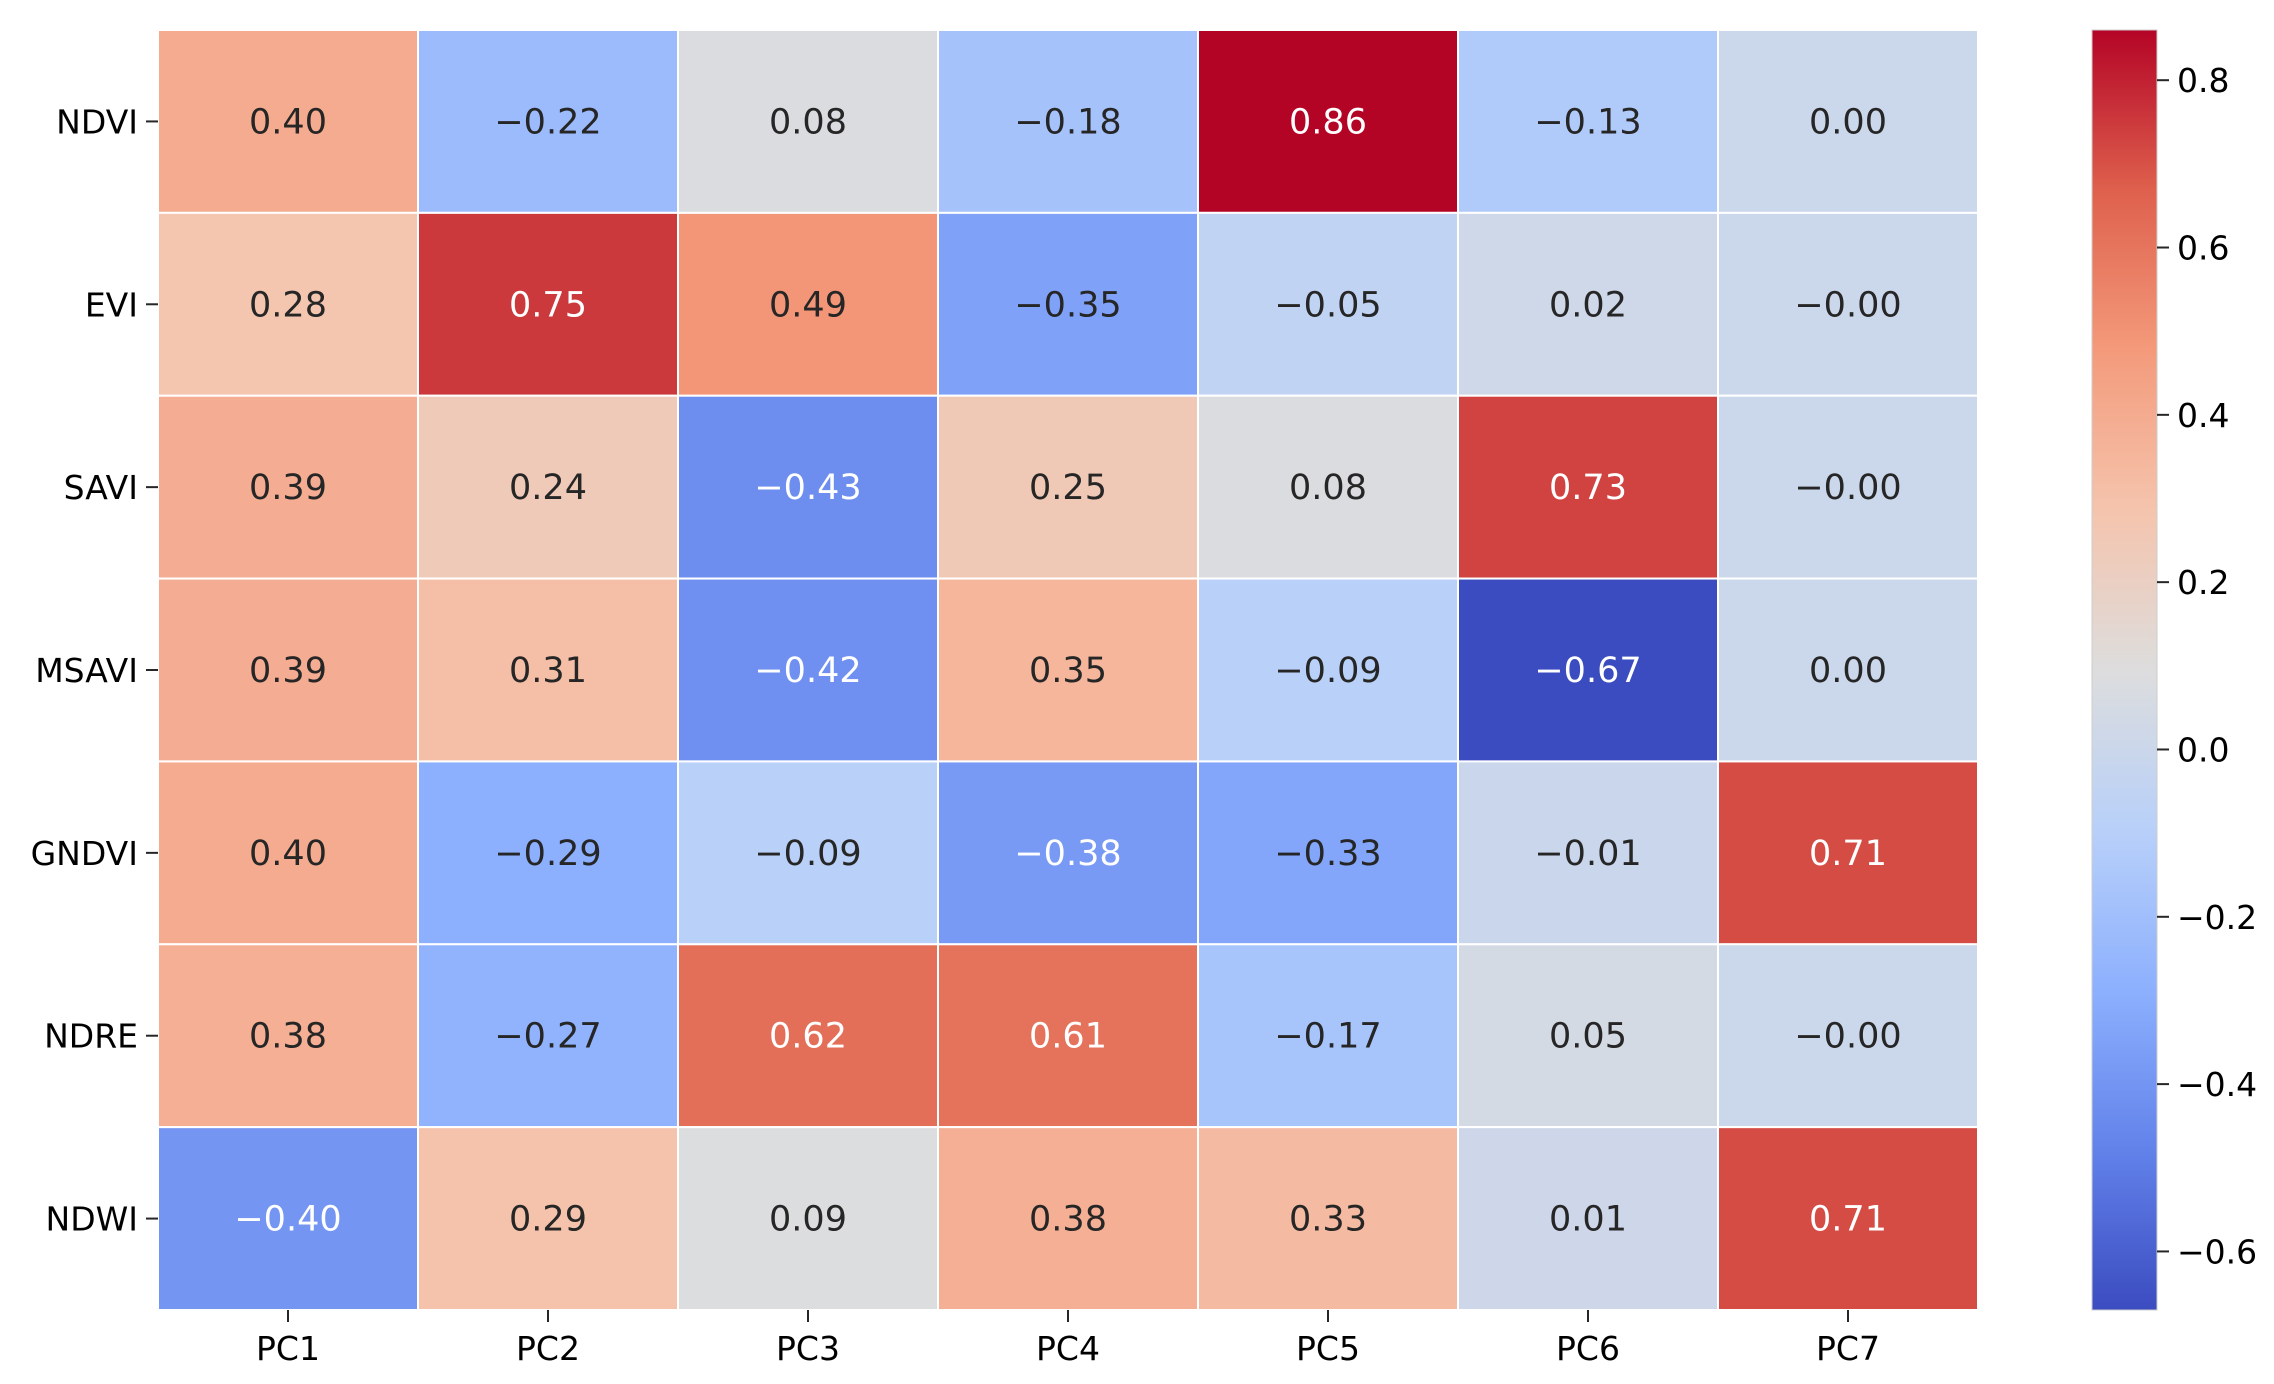  I want to click on cell-value-label: −0.13, so click(1587, 122).